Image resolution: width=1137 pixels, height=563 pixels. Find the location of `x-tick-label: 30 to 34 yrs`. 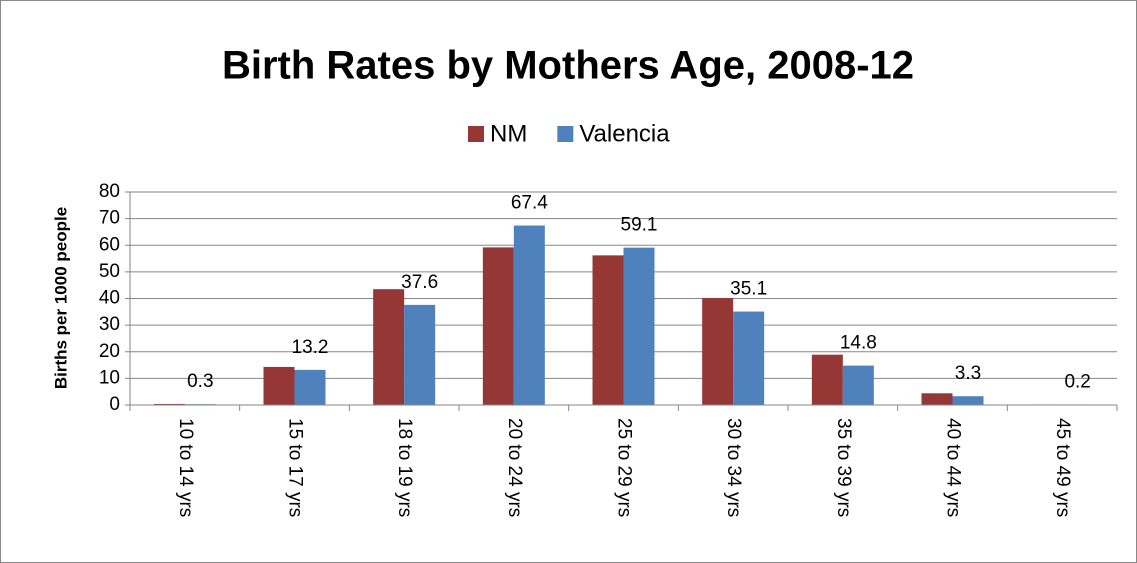

x-tick-label: 30 to 34 yrs is located at coordinates (733, 467).